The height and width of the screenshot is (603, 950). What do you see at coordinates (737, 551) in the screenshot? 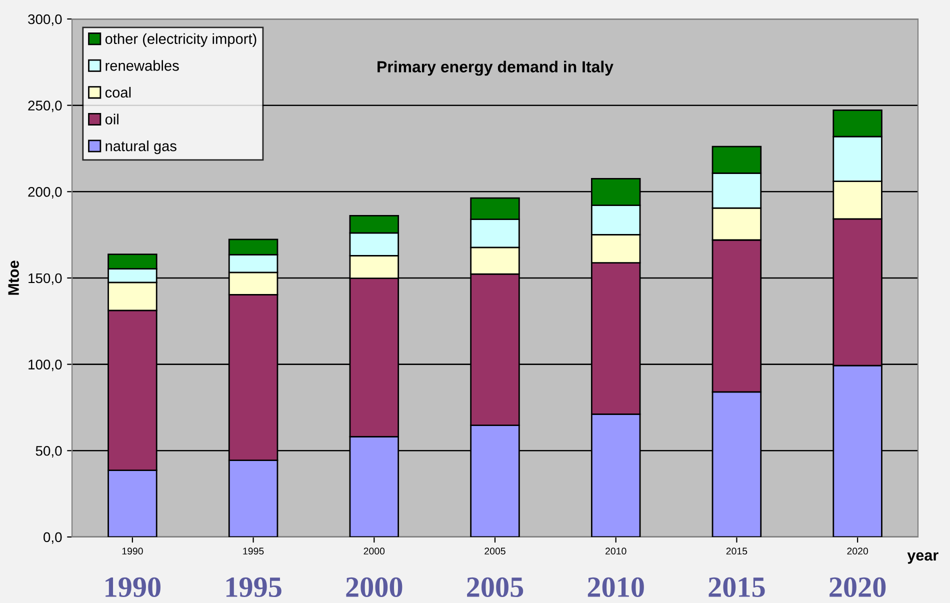
I see `x-tick-label: 2015` at bounding box center [737, 551].